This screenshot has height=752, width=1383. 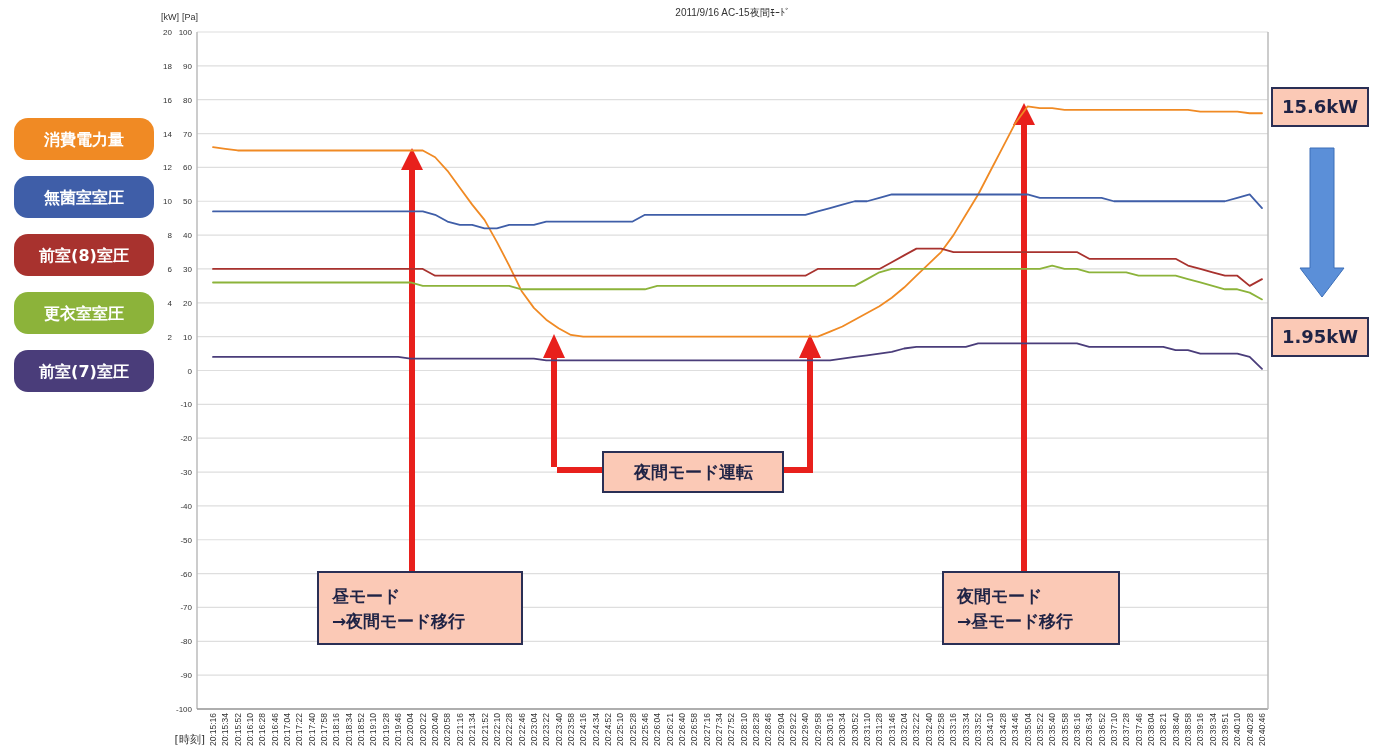 I want to click on y-tick-label: -60, so click(x=186, y=574).